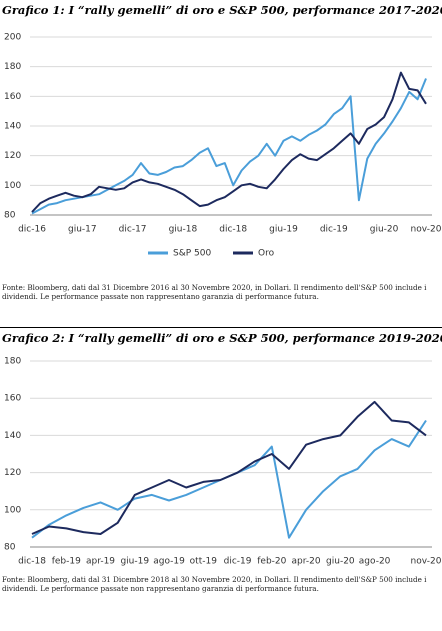 The image size is (442, 631). Describe the element at coordinates (183, 230) in the screenshot. I see `x-tick-label: giu-18` at that location.